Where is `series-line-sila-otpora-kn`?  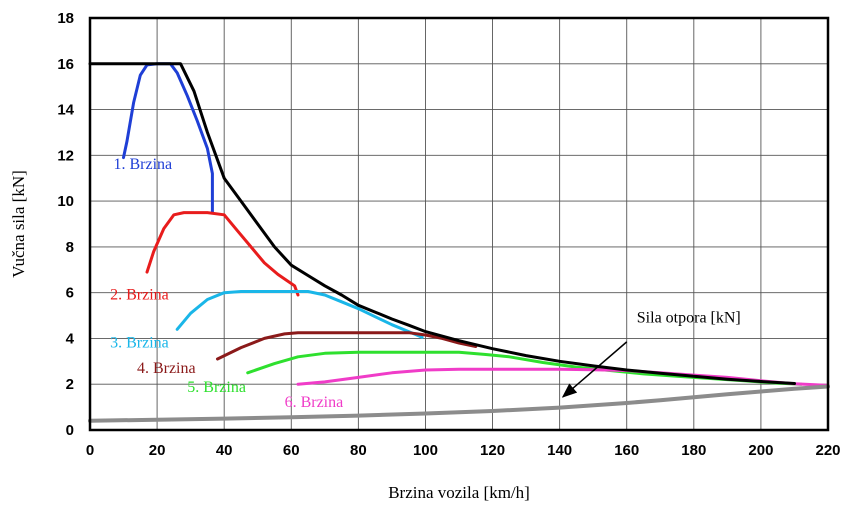
series-line-sila-otpora-kn is located at coordinates (459, 403).